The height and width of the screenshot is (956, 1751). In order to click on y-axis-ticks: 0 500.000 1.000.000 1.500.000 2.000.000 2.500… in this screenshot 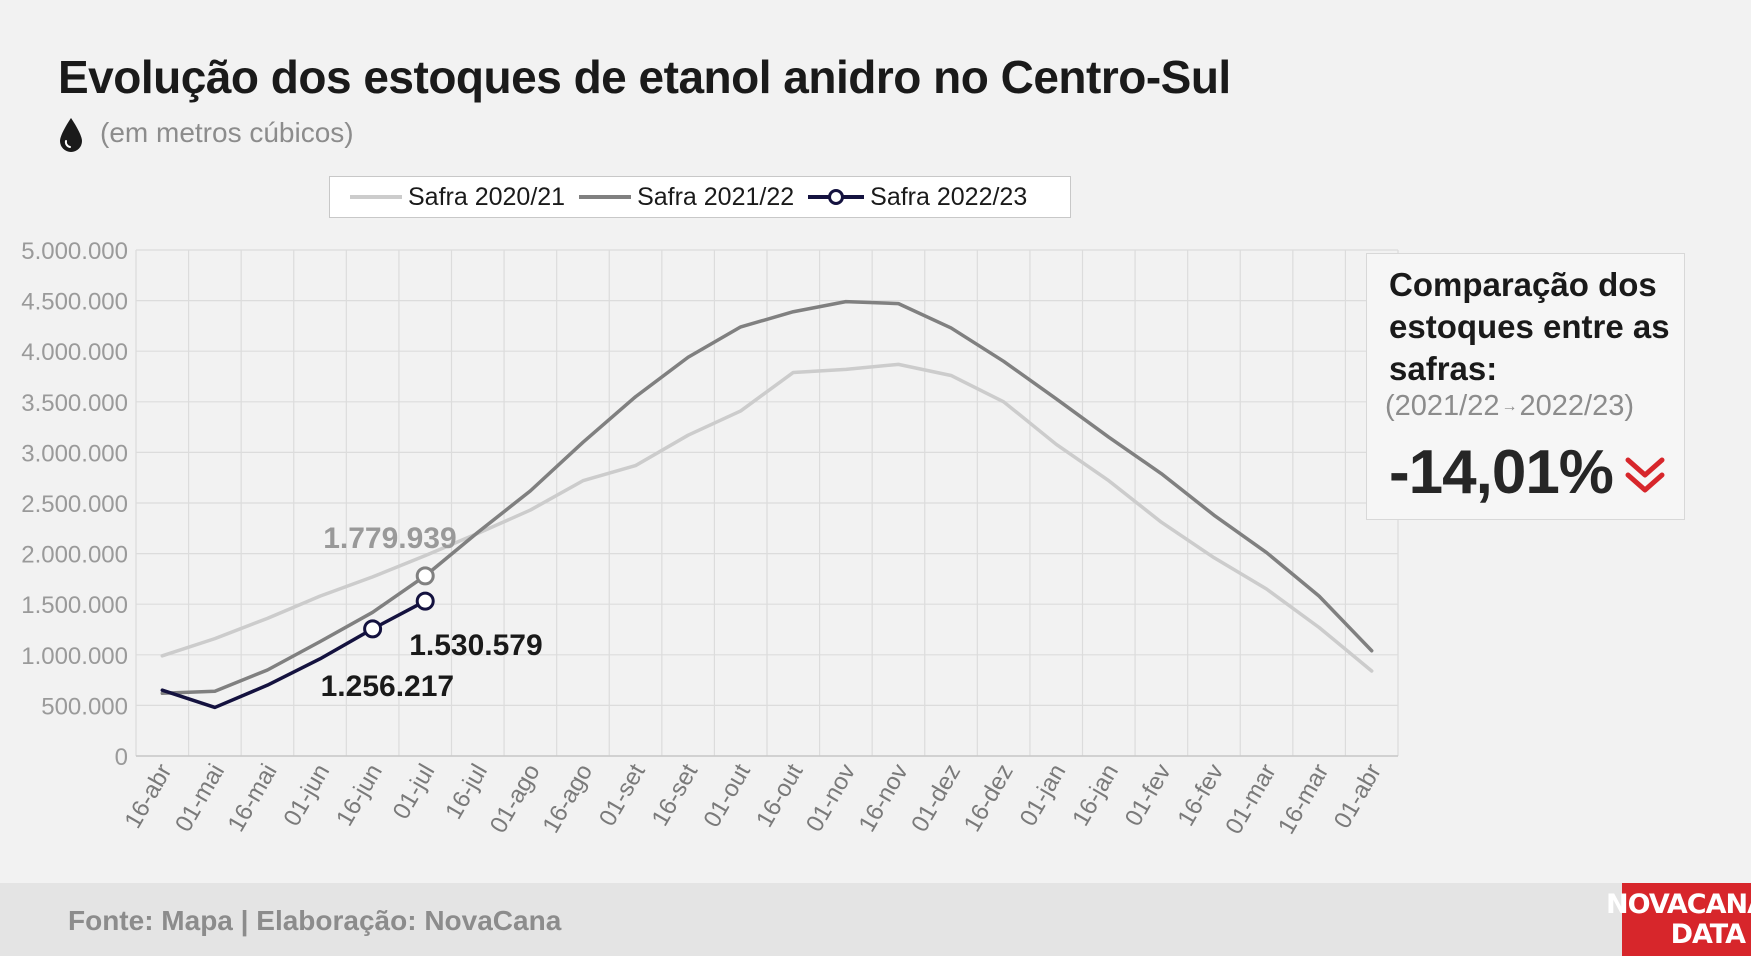, I will do `click(74, 504)`.